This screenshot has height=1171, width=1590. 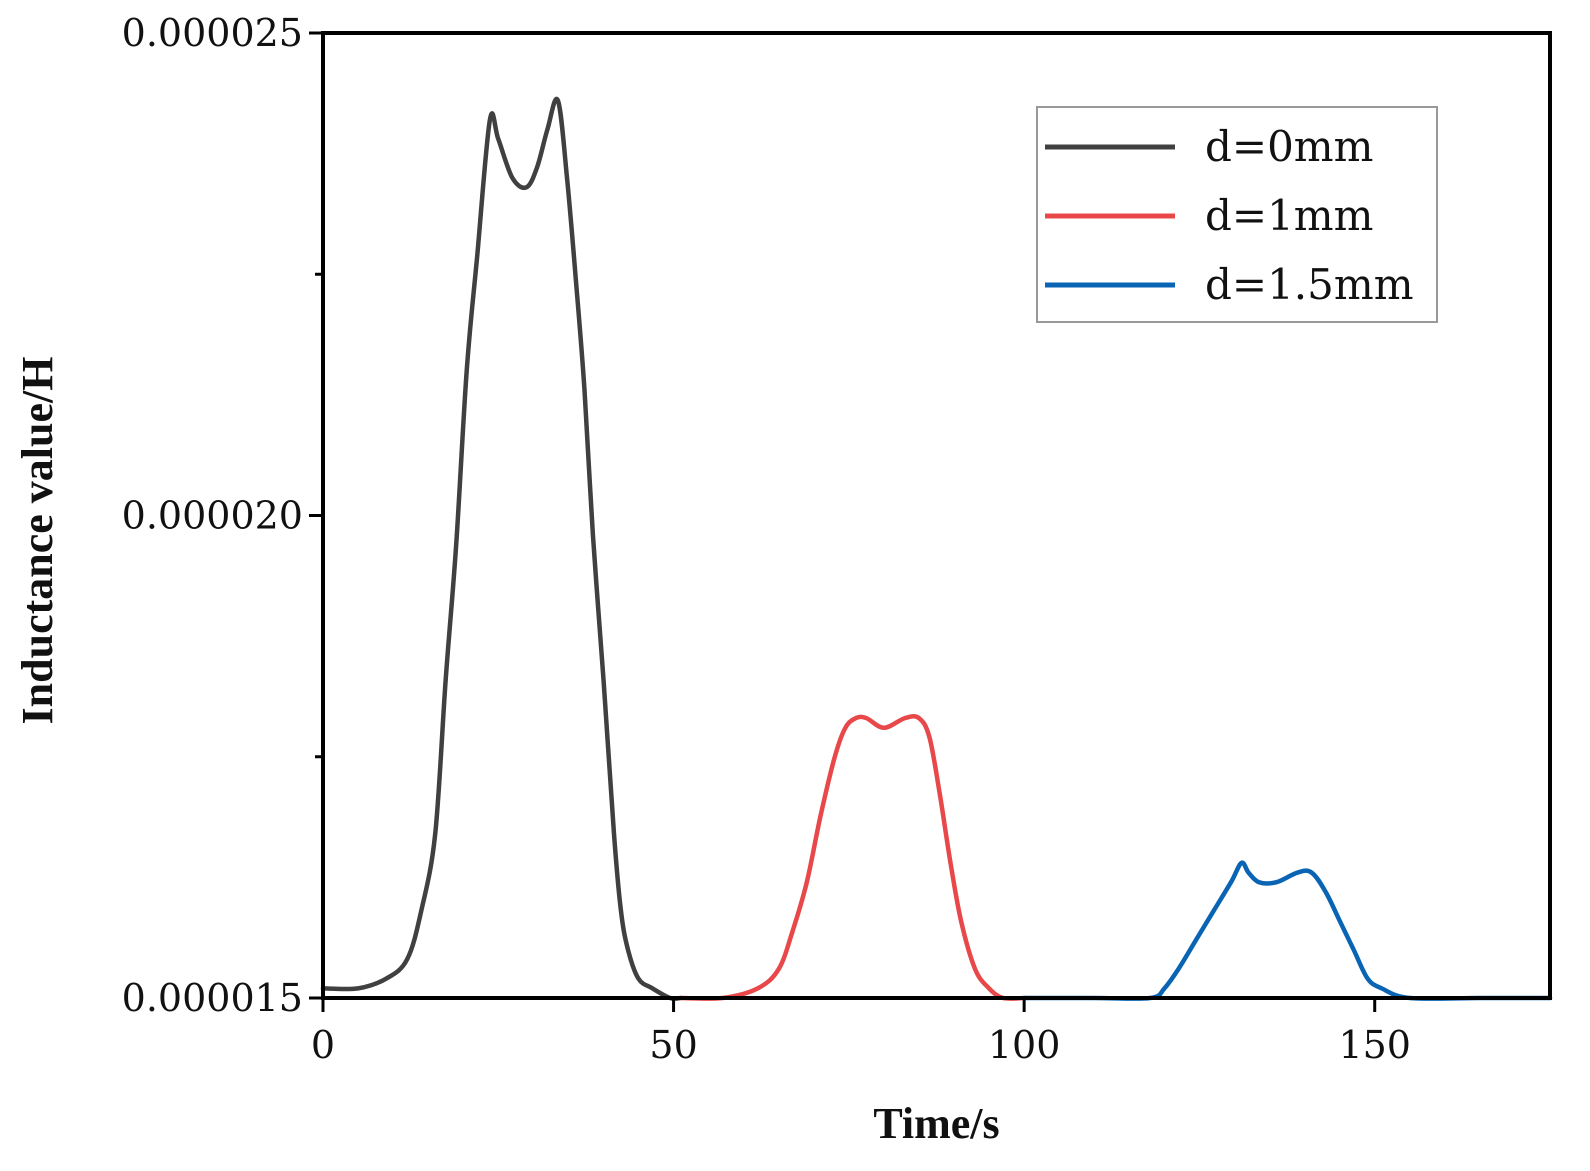 I want to click on x-tick-label: 0, so click(x=323, y=1045).